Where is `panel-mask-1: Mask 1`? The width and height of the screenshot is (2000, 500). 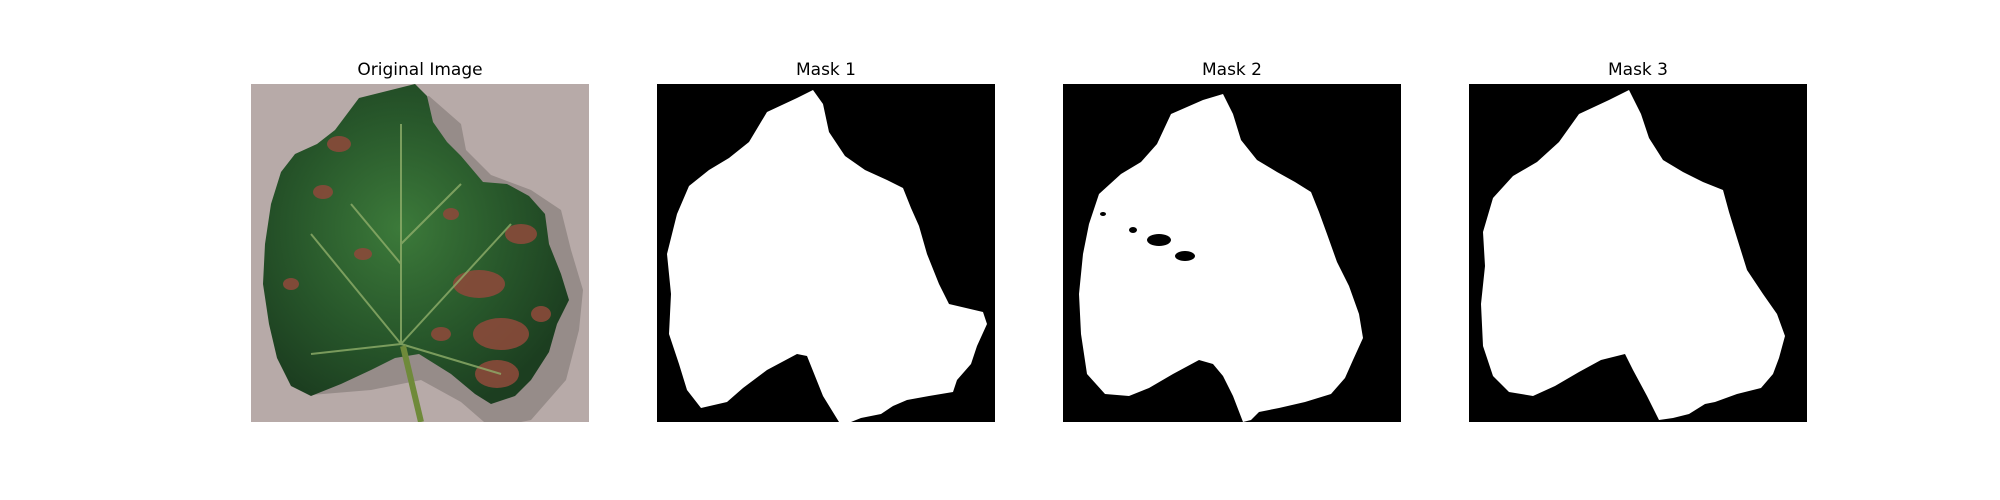 panel-mask-1: Mask 1 is located at coordinates (826, 239).